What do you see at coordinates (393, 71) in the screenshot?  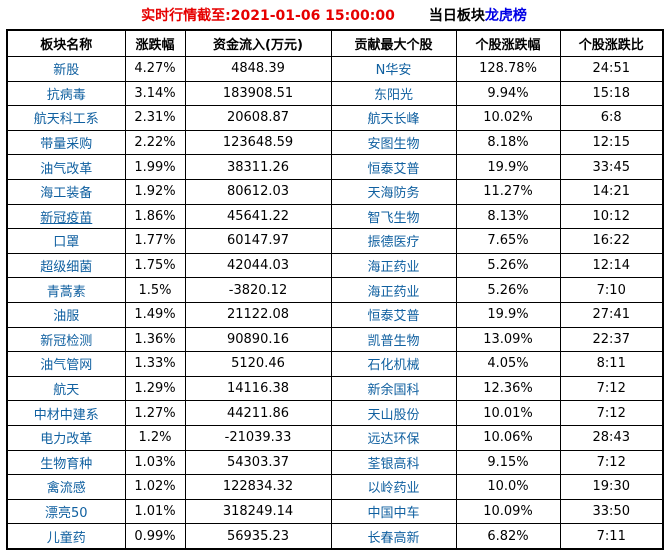 I see `stock-link: N华安` at bounding box center [393, 71].